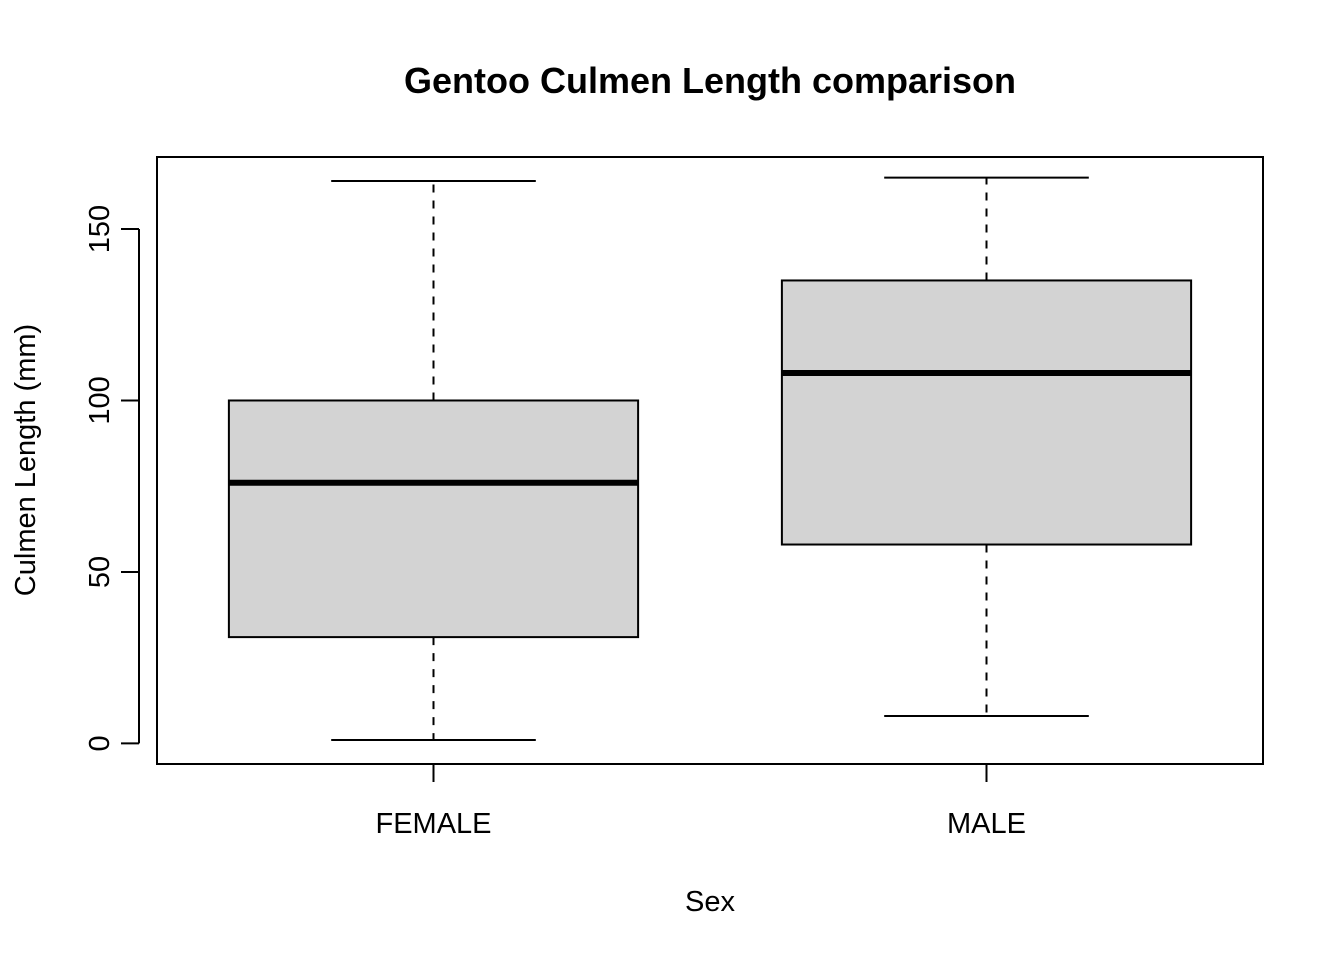 This screenshot has width=1344, height=960. Describe the element at coordinates (112, 478) in the screenshot. I see `y-axis: 0 50 100 150` at that location.